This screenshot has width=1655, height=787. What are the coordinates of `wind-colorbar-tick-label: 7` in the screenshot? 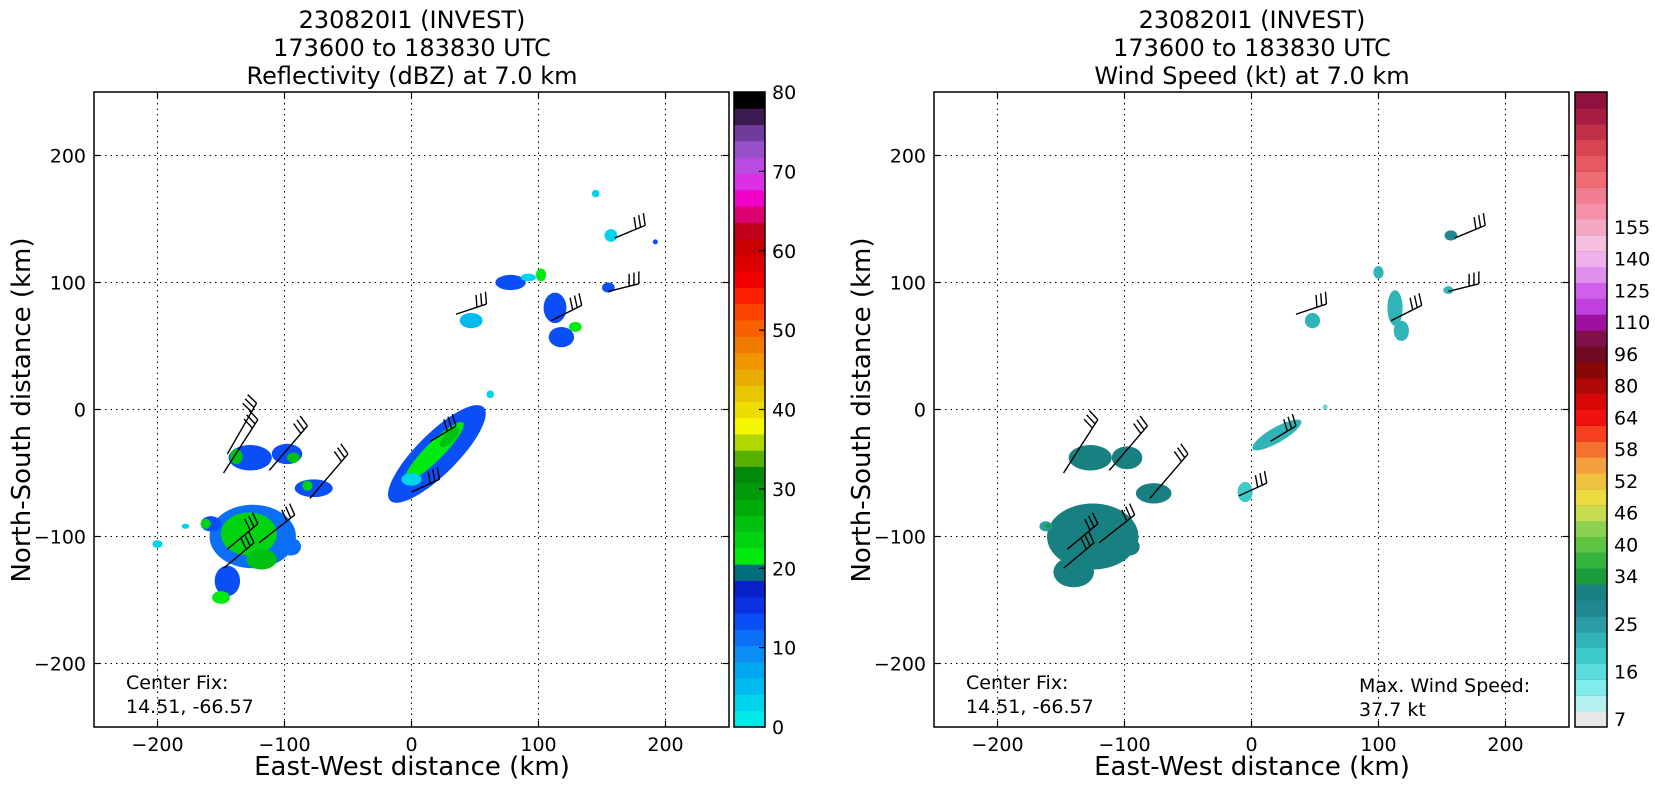 It's located at (1620, 720).